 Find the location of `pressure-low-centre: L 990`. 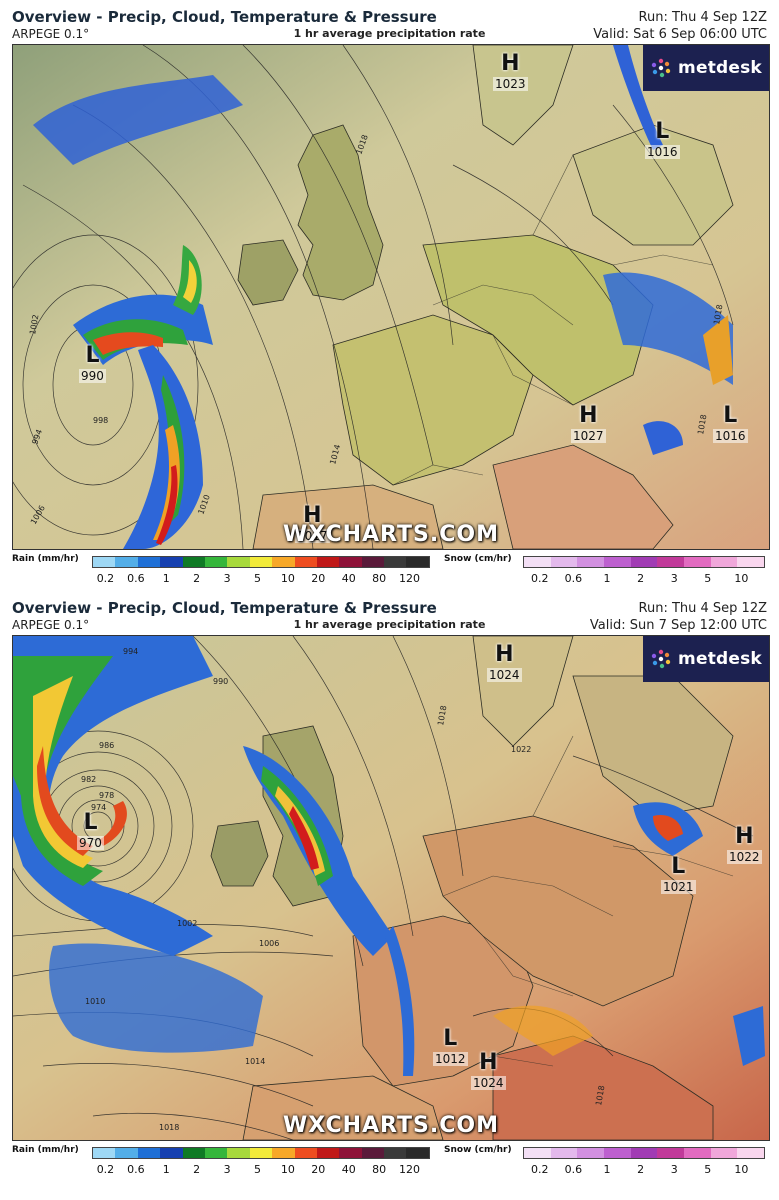

pressure-low-centre: L 990 is located at coordinates (92, 364).